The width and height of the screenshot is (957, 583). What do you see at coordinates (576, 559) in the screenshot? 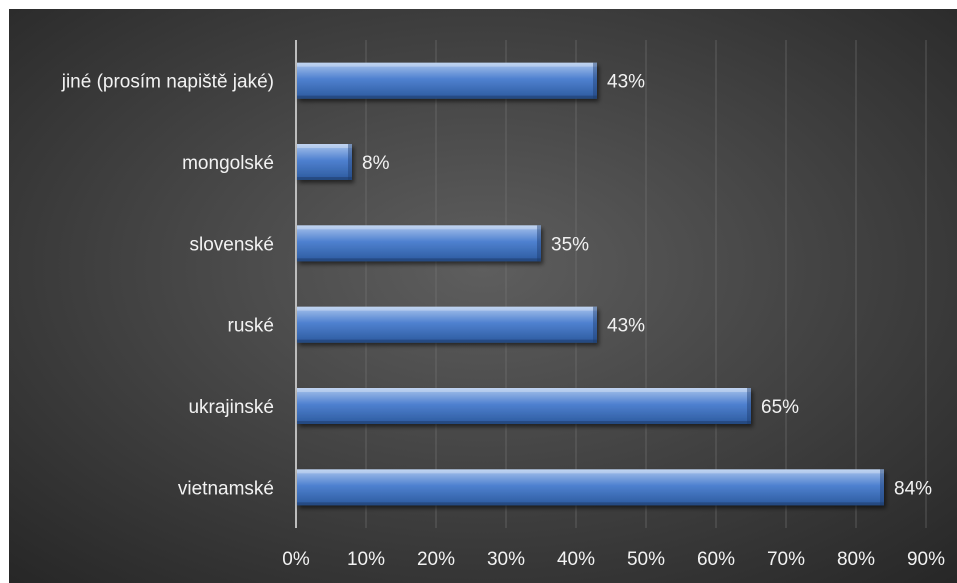
I see `x-tick-label: 40%` at bounding box center [576, 559].